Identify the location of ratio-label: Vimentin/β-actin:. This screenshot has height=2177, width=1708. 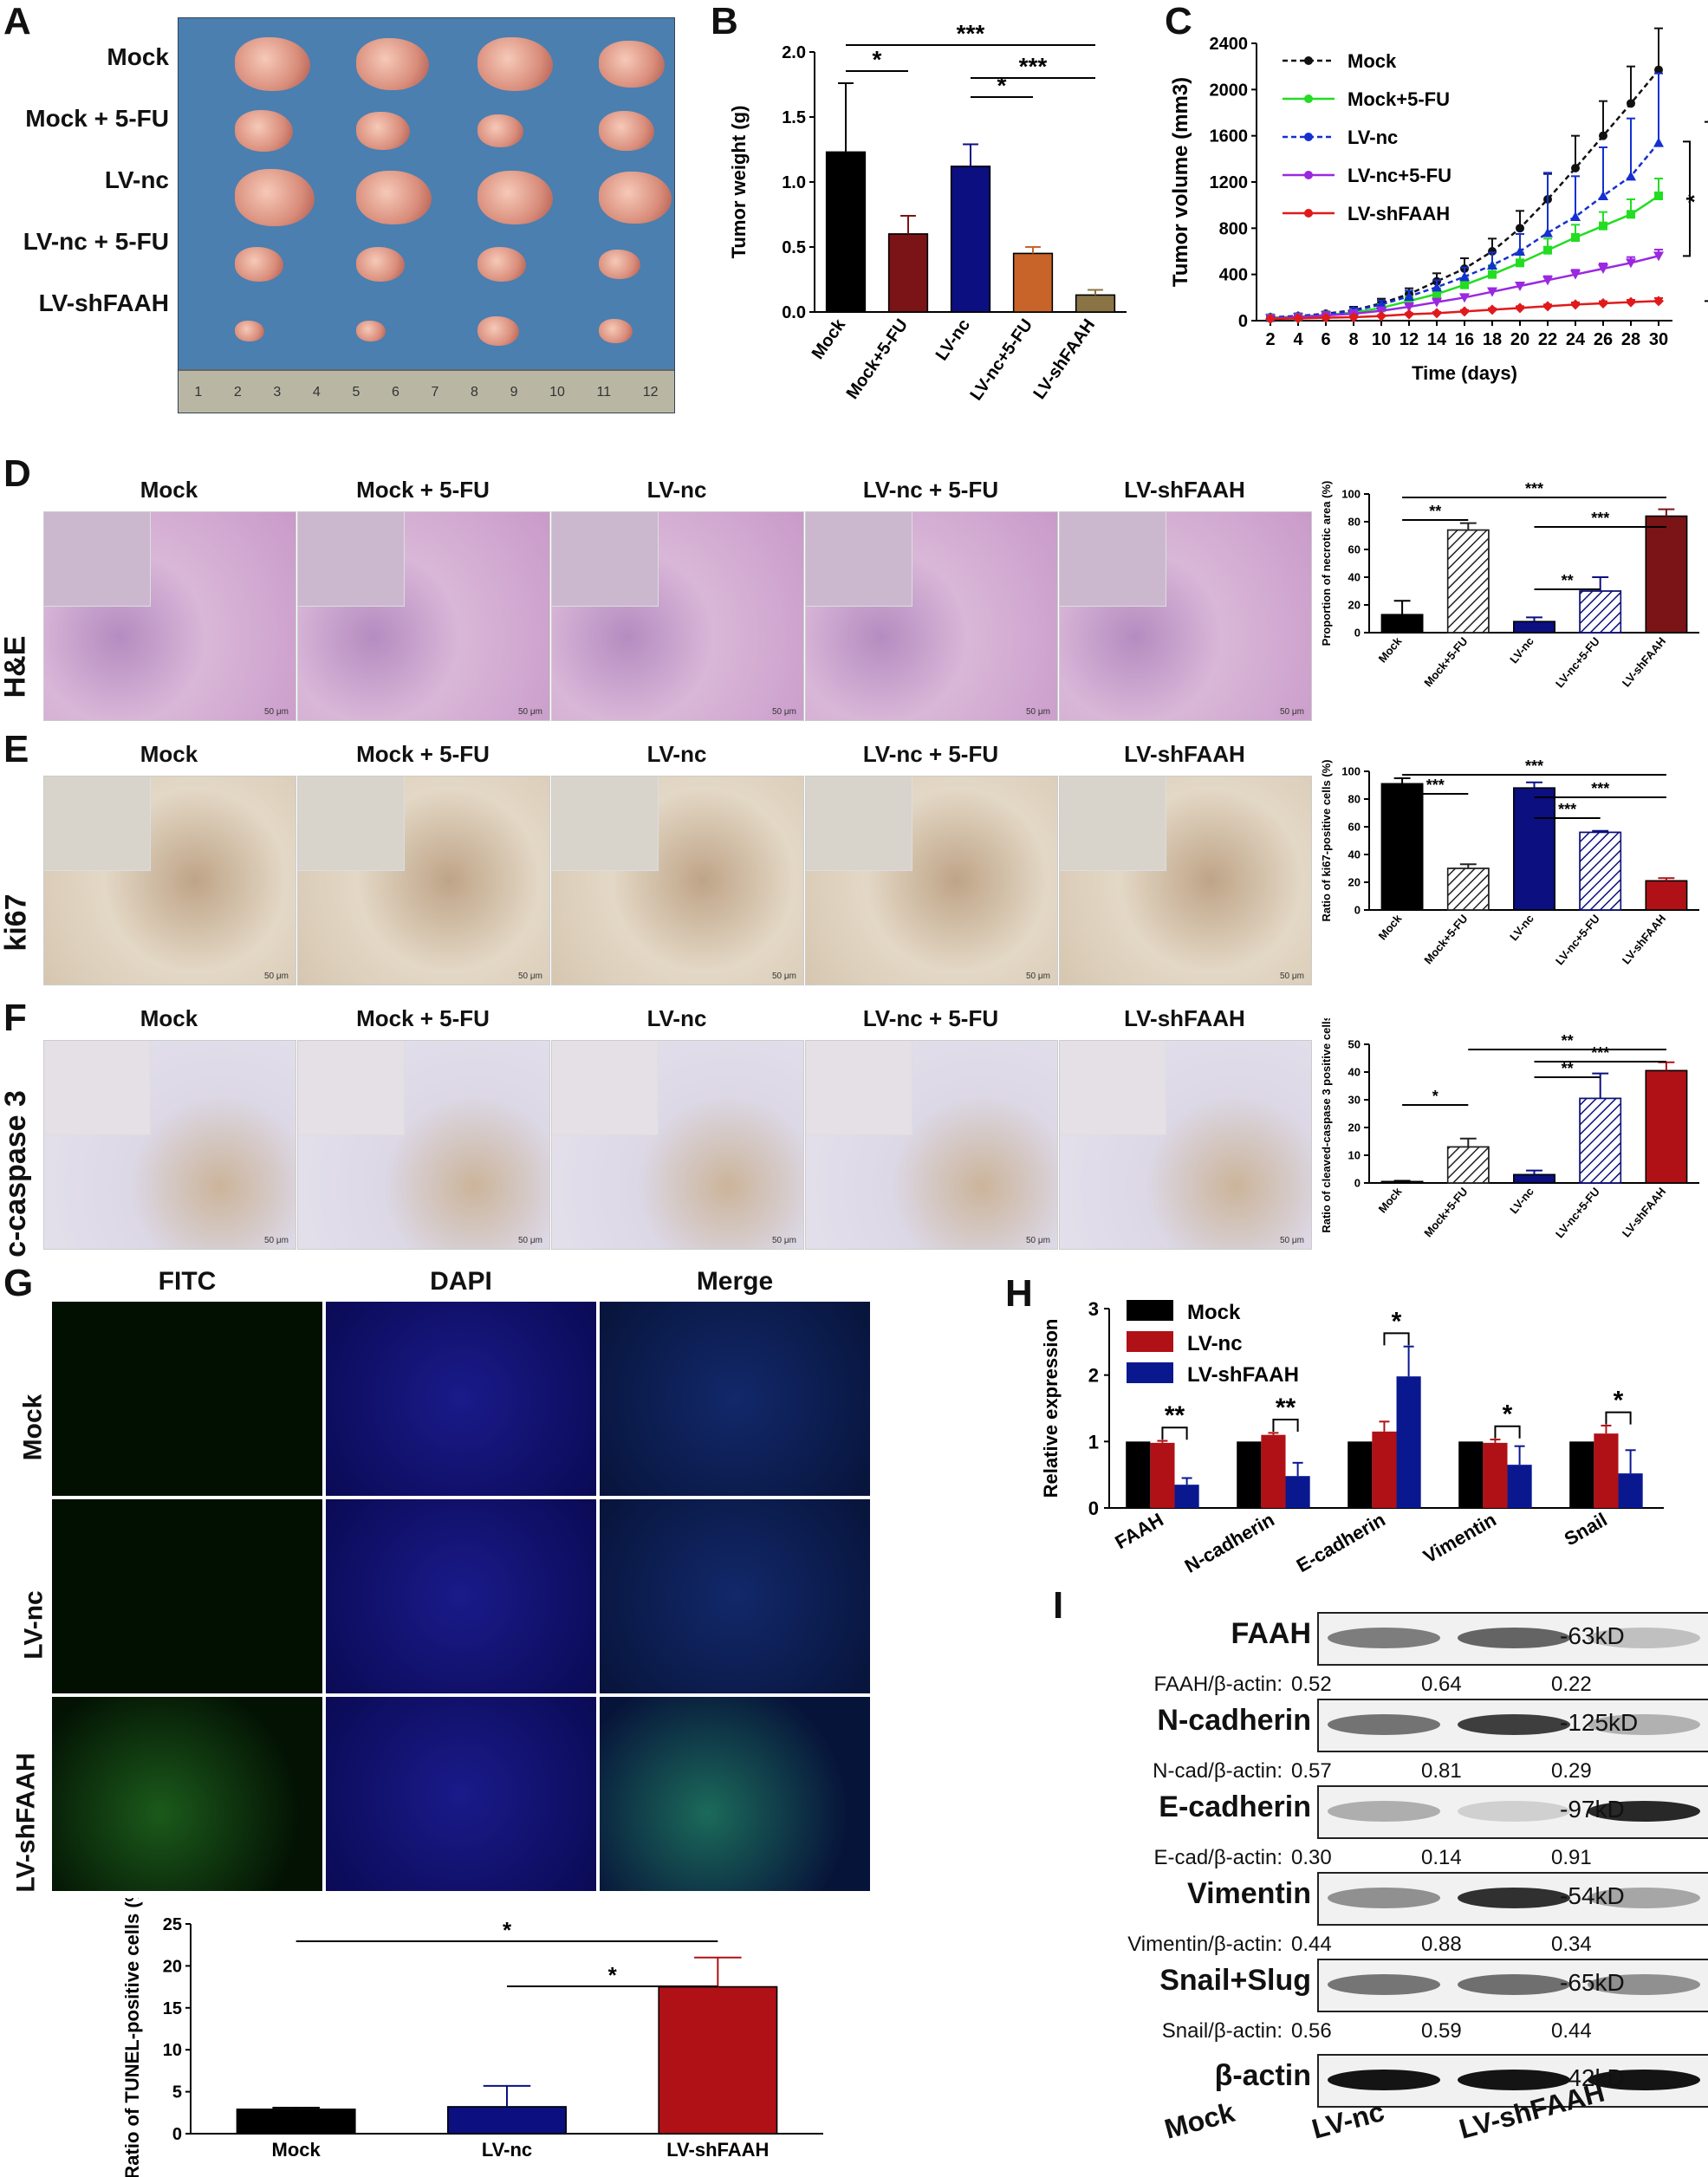
(1205, 1945).